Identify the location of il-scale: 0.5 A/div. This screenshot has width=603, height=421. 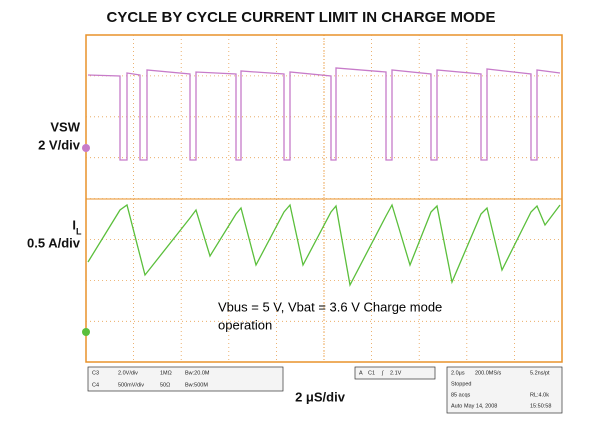
(54, 242).